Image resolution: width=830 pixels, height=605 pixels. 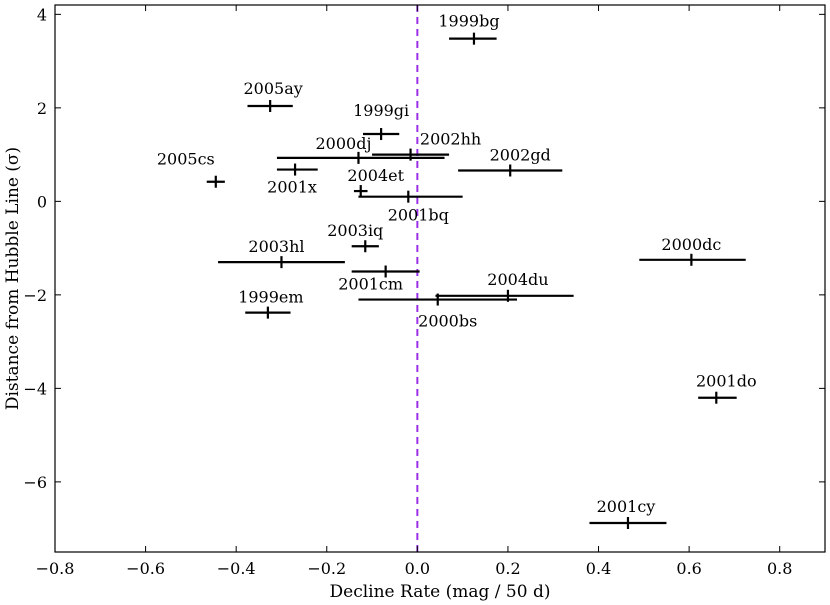 I want to click on point-label: 1999bg, so click(x=468, y=21).